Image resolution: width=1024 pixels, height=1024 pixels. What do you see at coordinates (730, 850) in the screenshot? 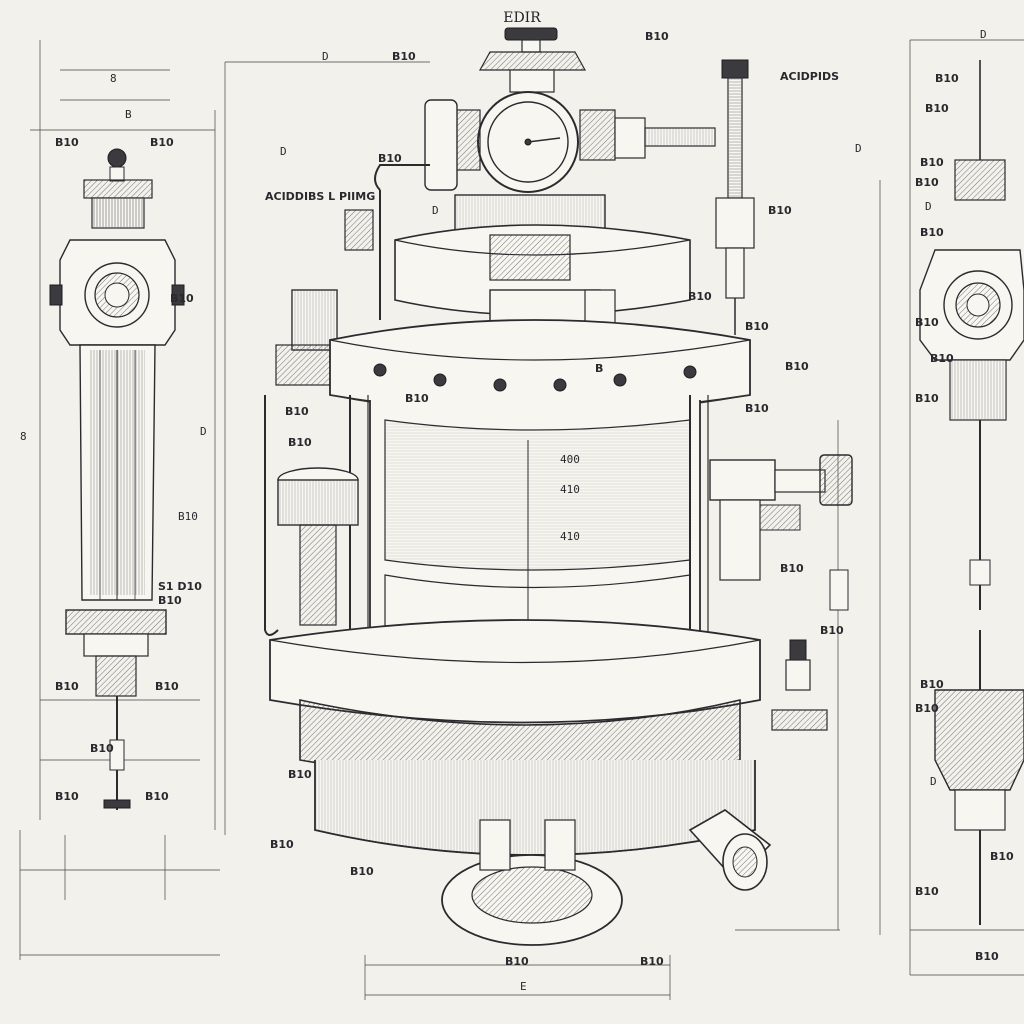
I see `valve-icon` at bounding box center [730, 850].